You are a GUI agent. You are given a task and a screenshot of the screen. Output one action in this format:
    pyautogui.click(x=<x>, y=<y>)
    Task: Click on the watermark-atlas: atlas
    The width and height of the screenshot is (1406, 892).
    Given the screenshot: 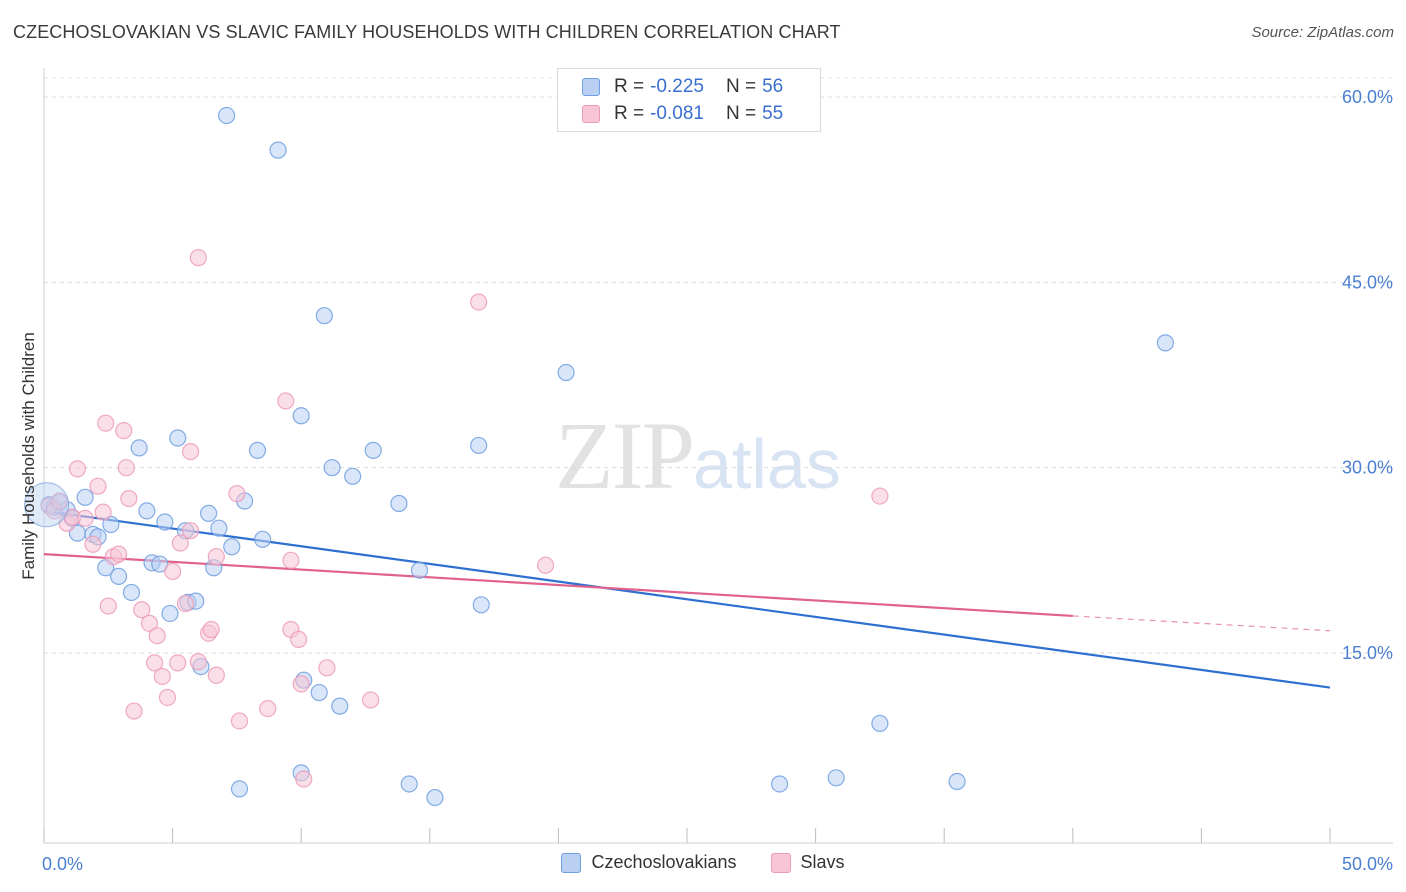 What is the action you would take?
    pyautogui.click(x=767, y=464)
    